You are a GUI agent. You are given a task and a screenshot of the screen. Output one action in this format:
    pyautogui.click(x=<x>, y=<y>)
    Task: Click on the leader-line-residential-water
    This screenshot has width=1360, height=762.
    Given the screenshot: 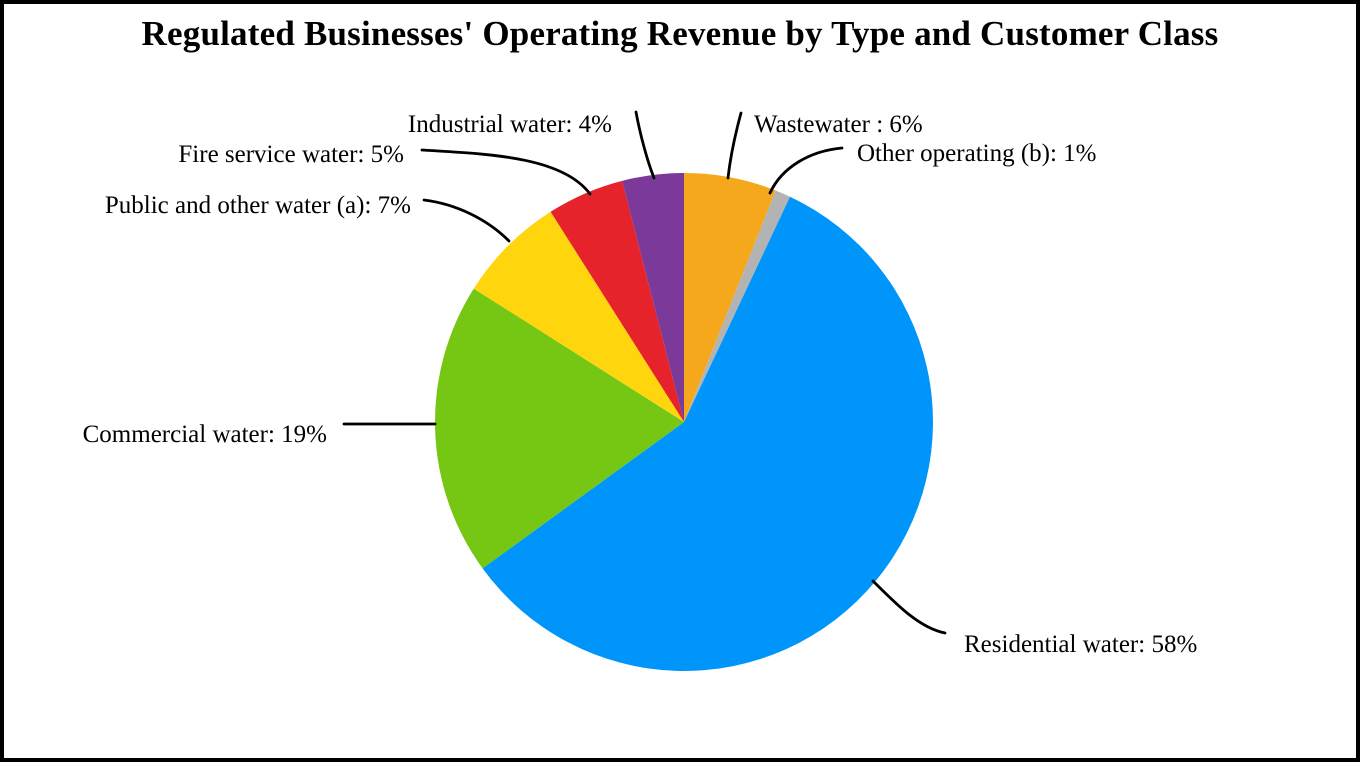 What is the action you would take?
    pyautogui.click(x=909, y=607)
    